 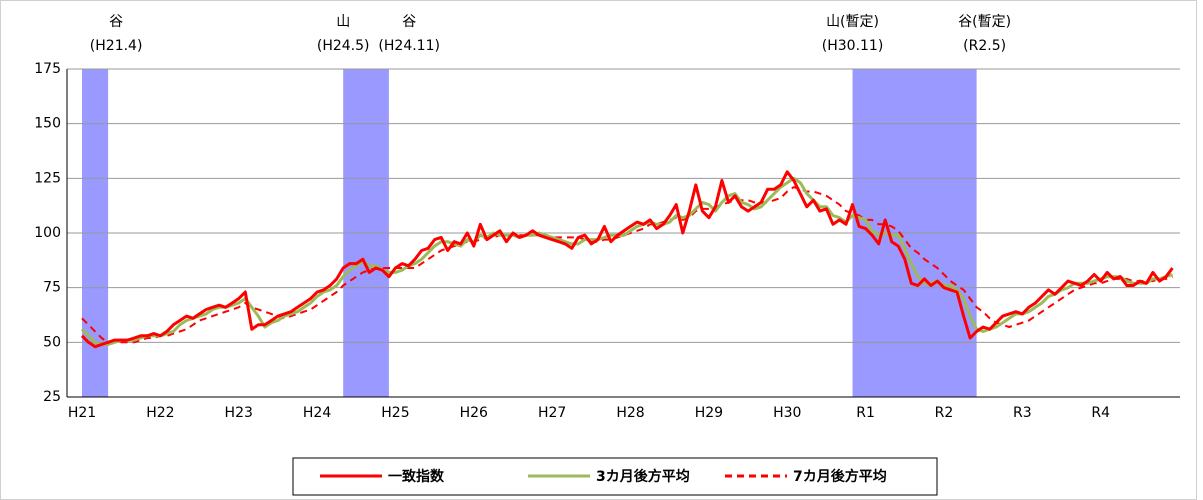 What do you see at coordinates (787, 413) in the screenshot?
I see `x-tick-label: H30` at bounding box center [787, 413].